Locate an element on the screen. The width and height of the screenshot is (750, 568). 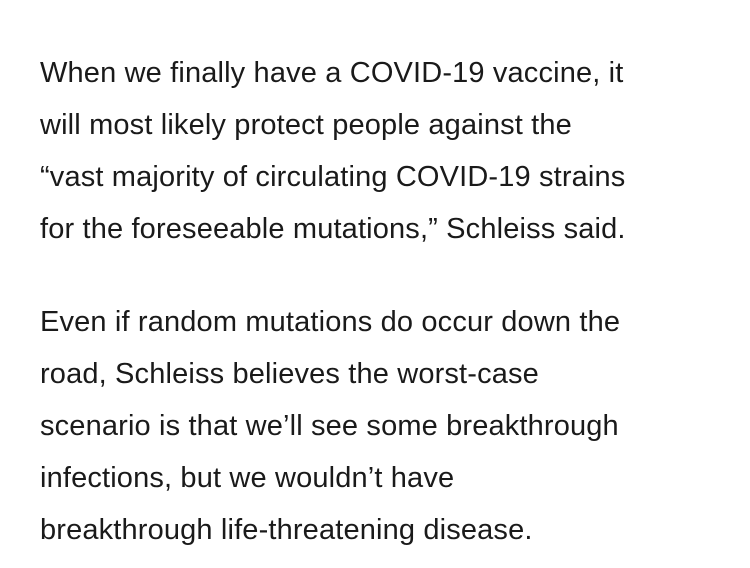
paragraph-line: breakthrough life-threatening disease. is located at coordinates (286, 530).